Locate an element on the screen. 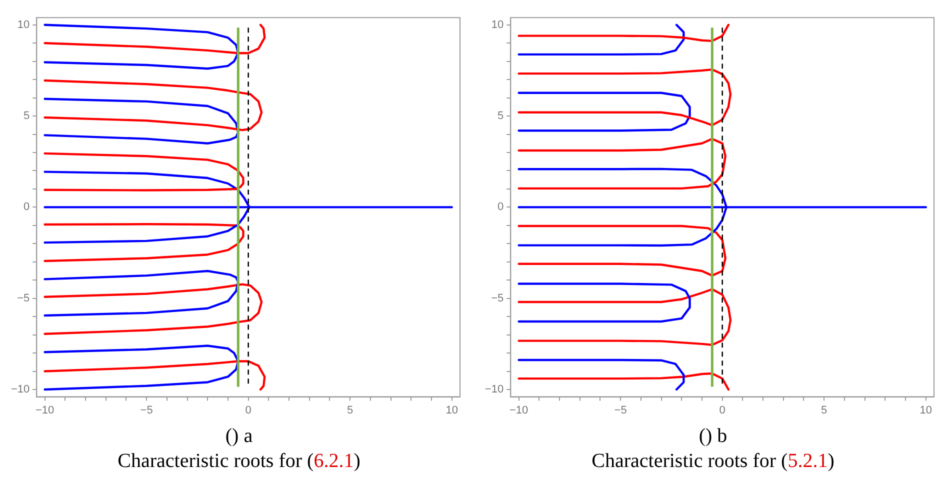 The height and width of the screenshot is (490, 947). text: () b is located at coordinates (713, 436).